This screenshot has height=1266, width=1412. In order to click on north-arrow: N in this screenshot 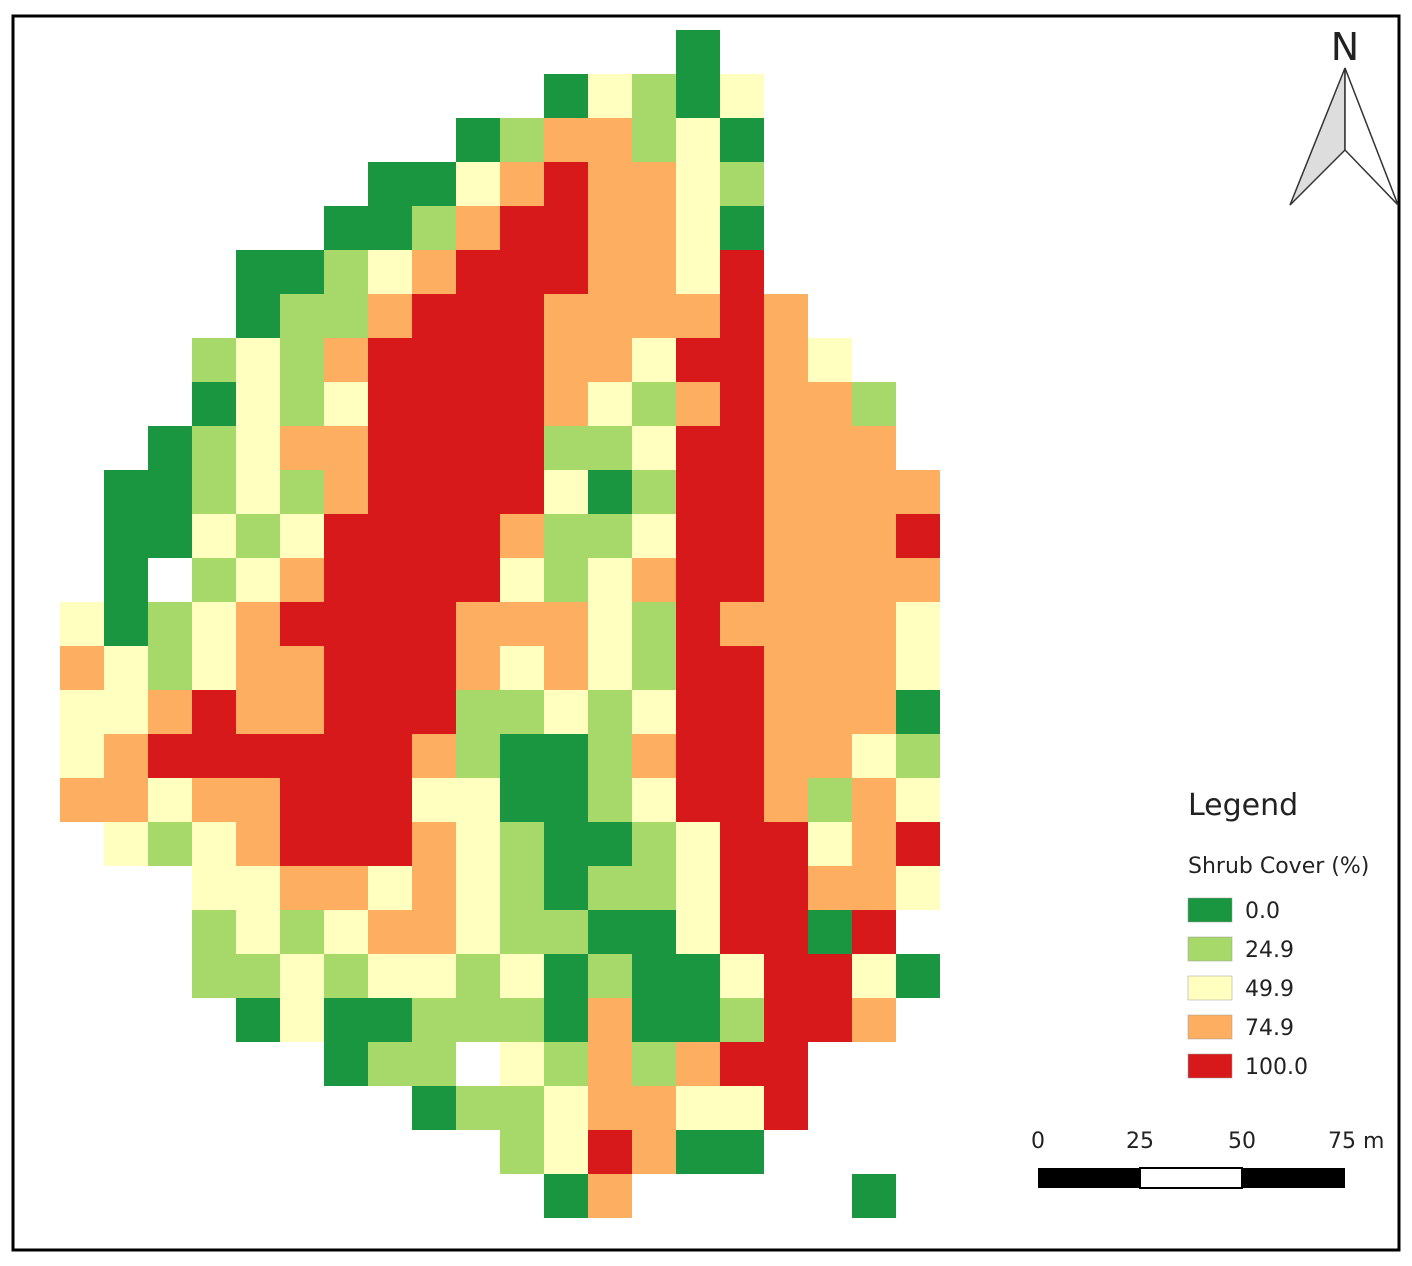, I will do `click(1344, 115)`.